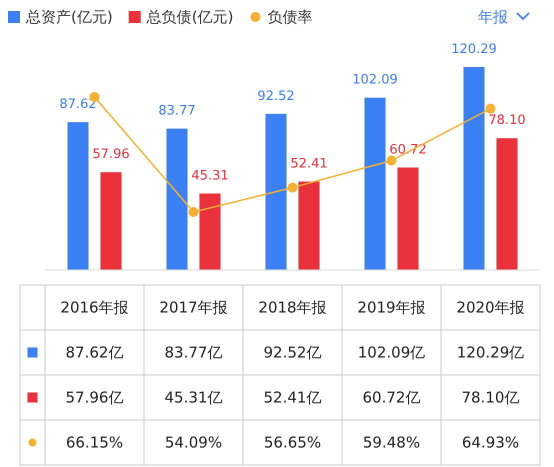 This screenshot has width=554, height=467. Describe the element at coordinates (292, 307) in the screenshot. I see `x-tick-label: 2018年报` at that location.